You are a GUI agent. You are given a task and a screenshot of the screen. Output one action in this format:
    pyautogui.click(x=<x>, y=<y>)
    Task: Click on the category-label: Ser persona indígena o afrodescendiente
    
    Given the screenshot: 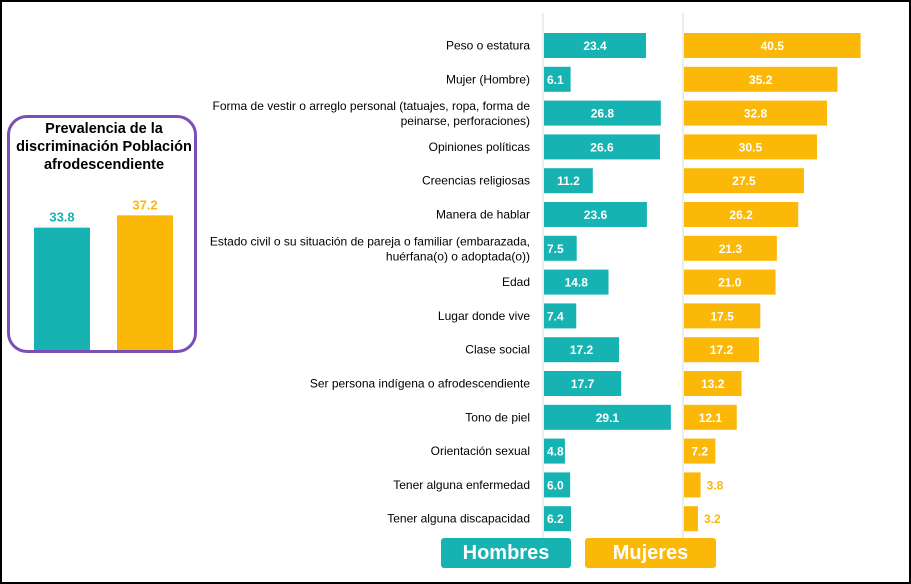 What is the action you would take?
    pyautogui.click(x=420, y=384)
    